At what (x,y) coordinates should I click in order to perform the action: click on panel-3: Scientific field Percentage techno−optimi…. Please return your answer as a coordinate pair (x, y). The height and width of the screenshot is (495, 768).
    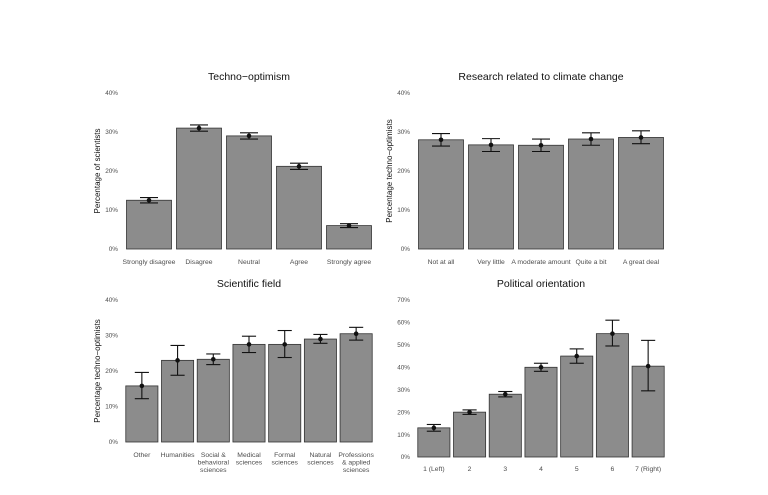
    Looking at the image, I should click on (233, 376).